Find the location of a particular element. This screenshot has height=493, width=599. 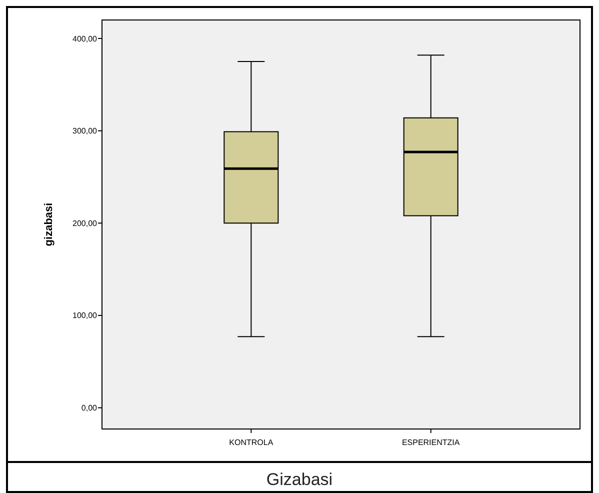

y-tick-label: 100,00 is located at coordinates (85, 315).